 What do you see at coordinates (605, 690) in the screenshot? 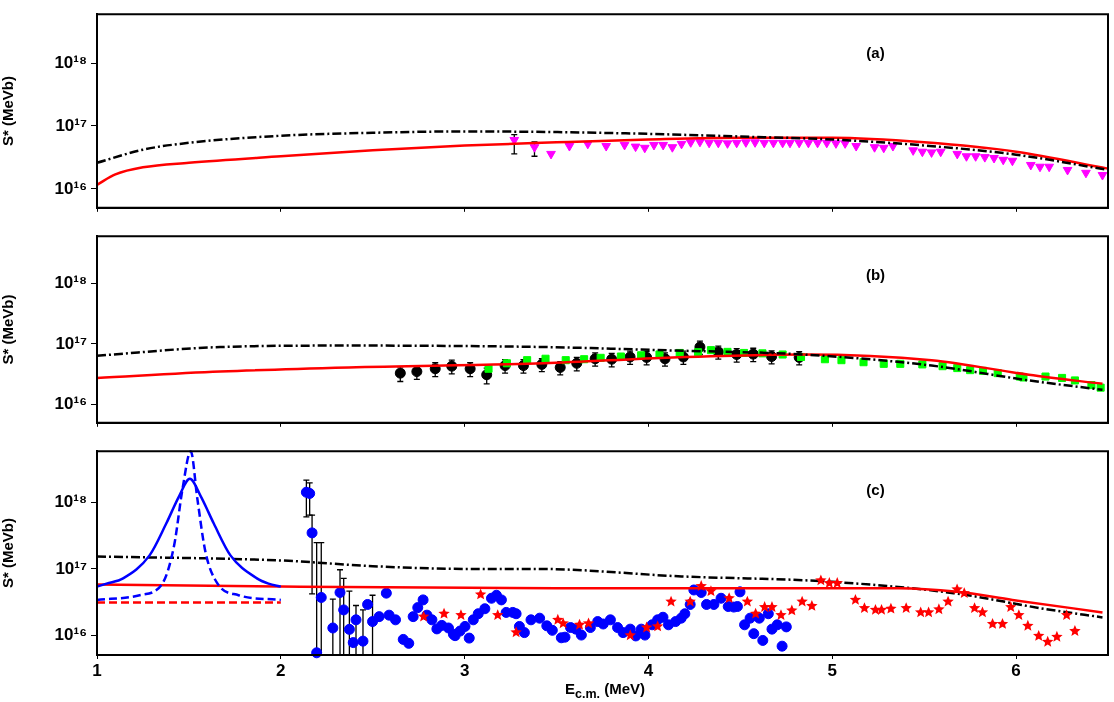
I see `x-axis-title: E$_{c.m.}$ (MeV)` at bounding box center [605, 690].